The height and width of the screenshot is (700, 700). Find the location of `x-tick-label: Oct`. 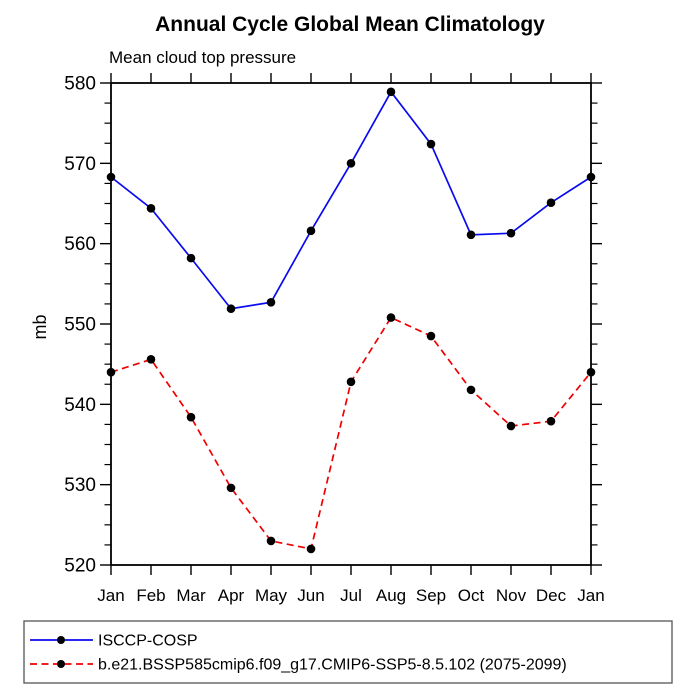

x-tick-label: Oct is located at coordinates (471, 595).